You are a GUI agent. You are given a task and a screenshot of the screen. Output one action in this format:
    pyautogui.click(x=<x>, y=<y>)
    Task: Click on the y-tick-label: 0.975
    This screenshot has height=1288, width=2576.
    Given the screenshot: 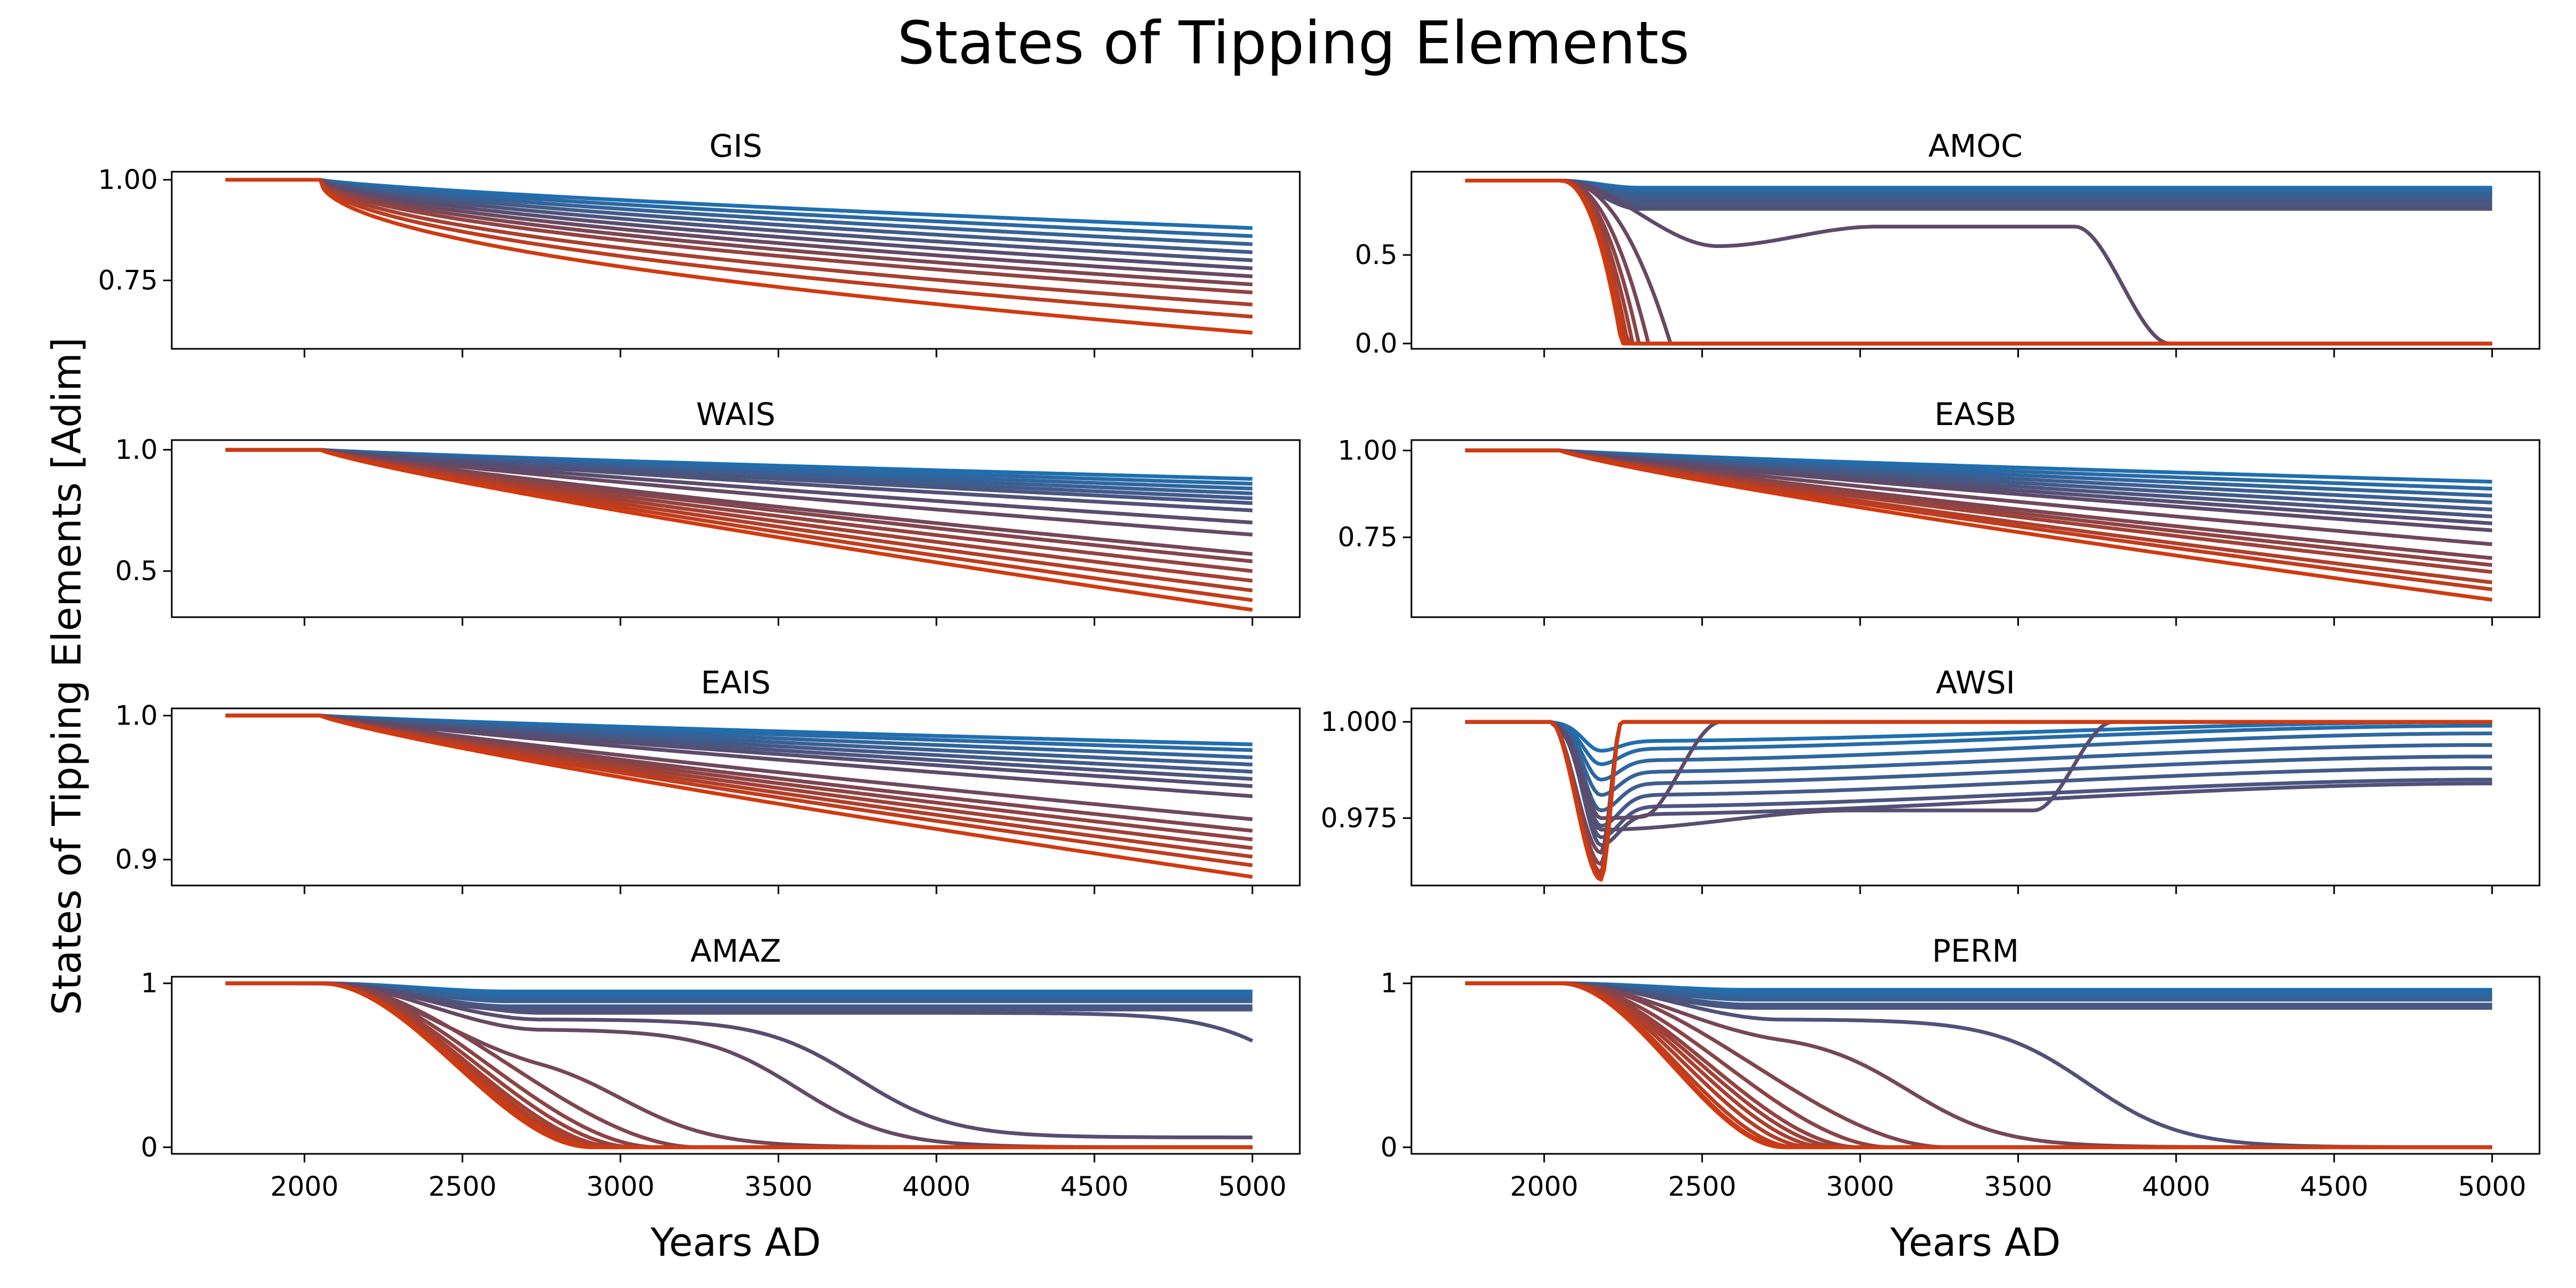 What is the action you would take?
    pyautogui.click(x=1359, y=817)
    